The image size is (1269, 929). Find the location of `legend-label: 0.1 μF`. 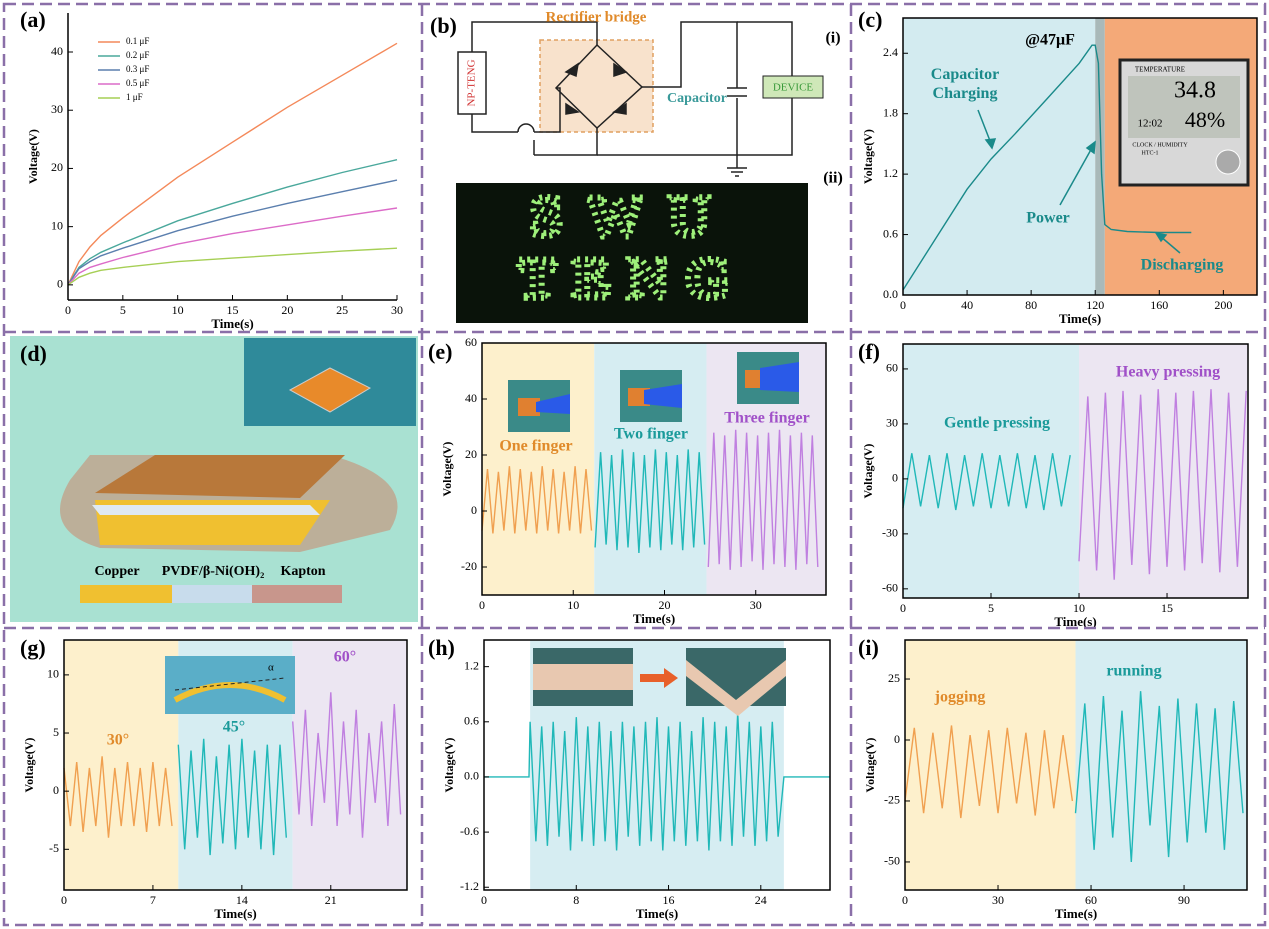

legend-label: 0.1 μF is located at coordinates (137, 41).